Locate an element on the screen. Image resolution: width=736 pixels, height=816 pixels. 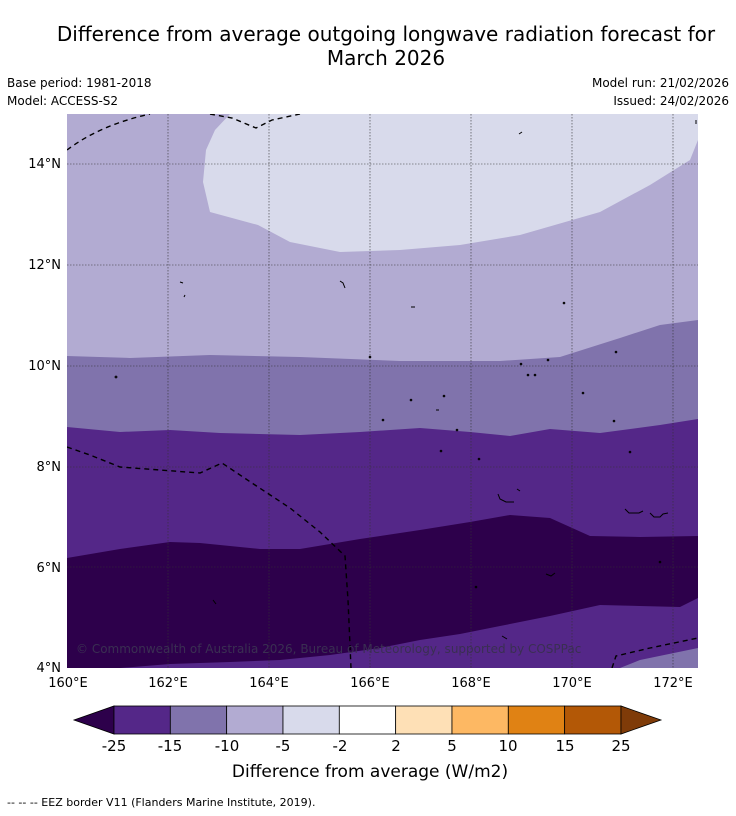
colorbar-tick: 15 is located at coordinates (565, 746).